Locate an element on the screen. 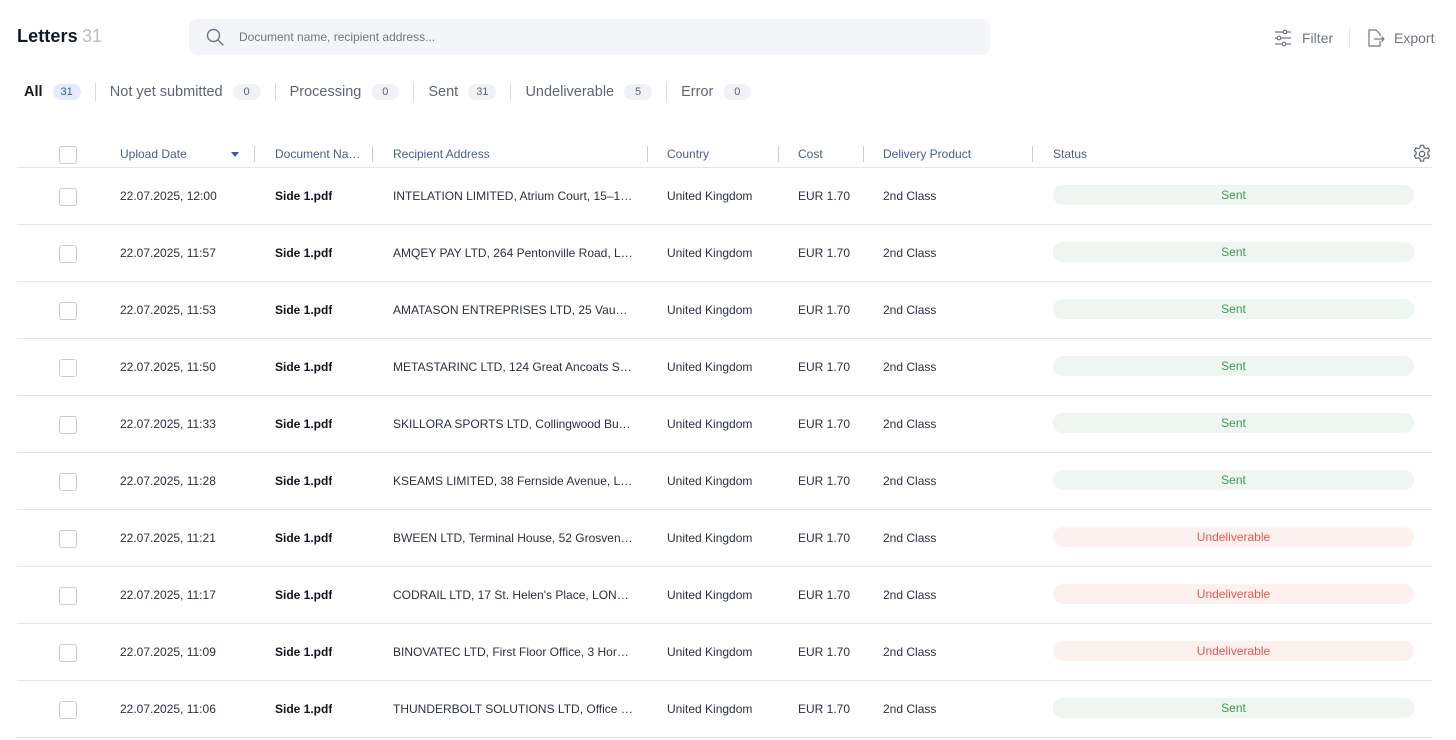 Image resolution: width=1456 pixels, height=740 pixels. search-icon is located at coordinates (215, 37).